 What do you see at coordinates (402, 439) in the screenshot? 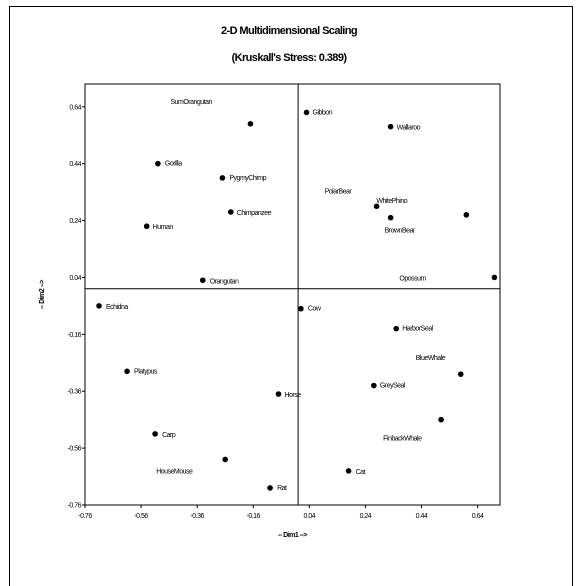
I see `point-label: FinbackWhale` at bounding box center [402, 439].